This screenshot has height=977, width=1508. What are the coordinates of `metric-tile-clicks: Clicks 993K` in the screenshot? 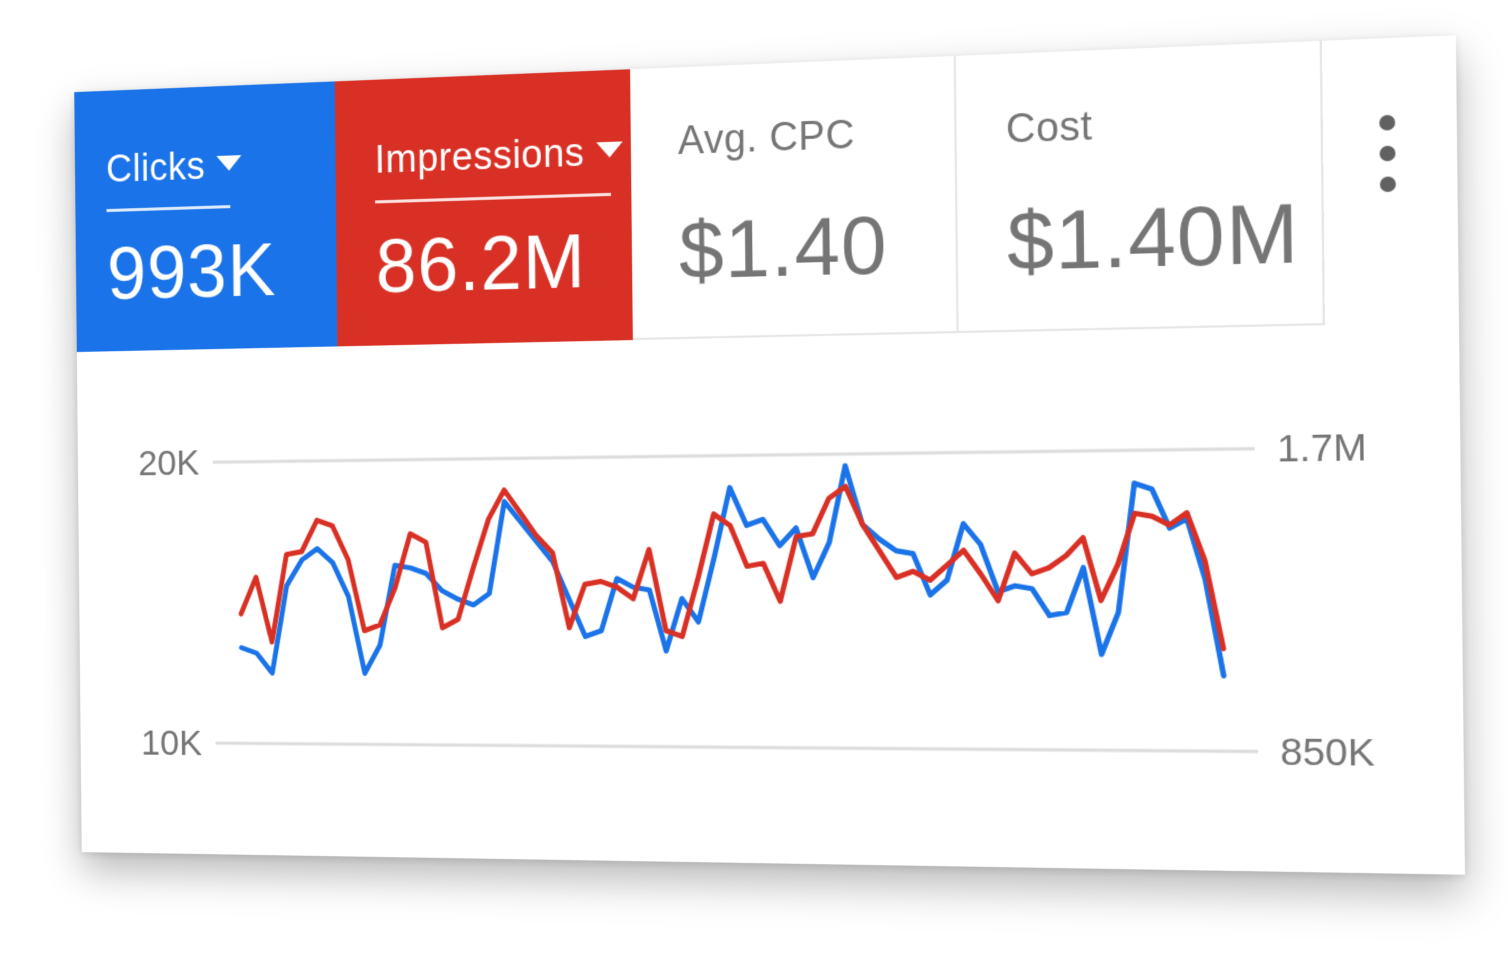 It's located at (206, 217).